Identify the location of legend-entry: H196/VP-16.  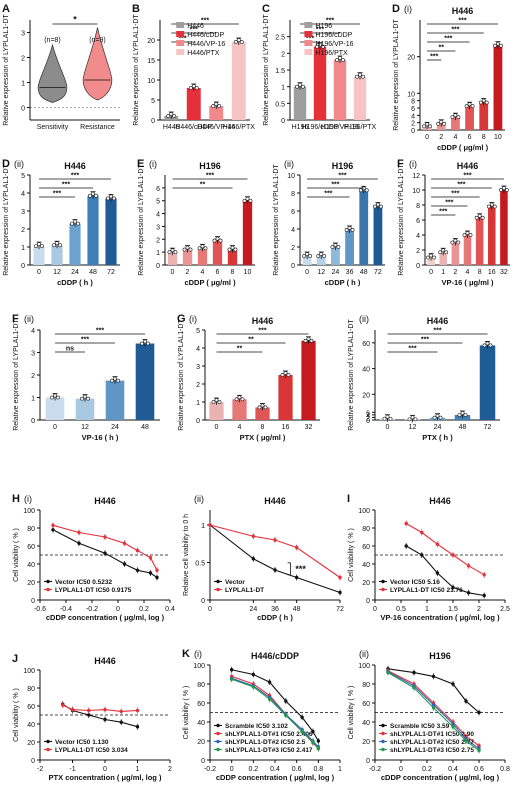
(334, 44).